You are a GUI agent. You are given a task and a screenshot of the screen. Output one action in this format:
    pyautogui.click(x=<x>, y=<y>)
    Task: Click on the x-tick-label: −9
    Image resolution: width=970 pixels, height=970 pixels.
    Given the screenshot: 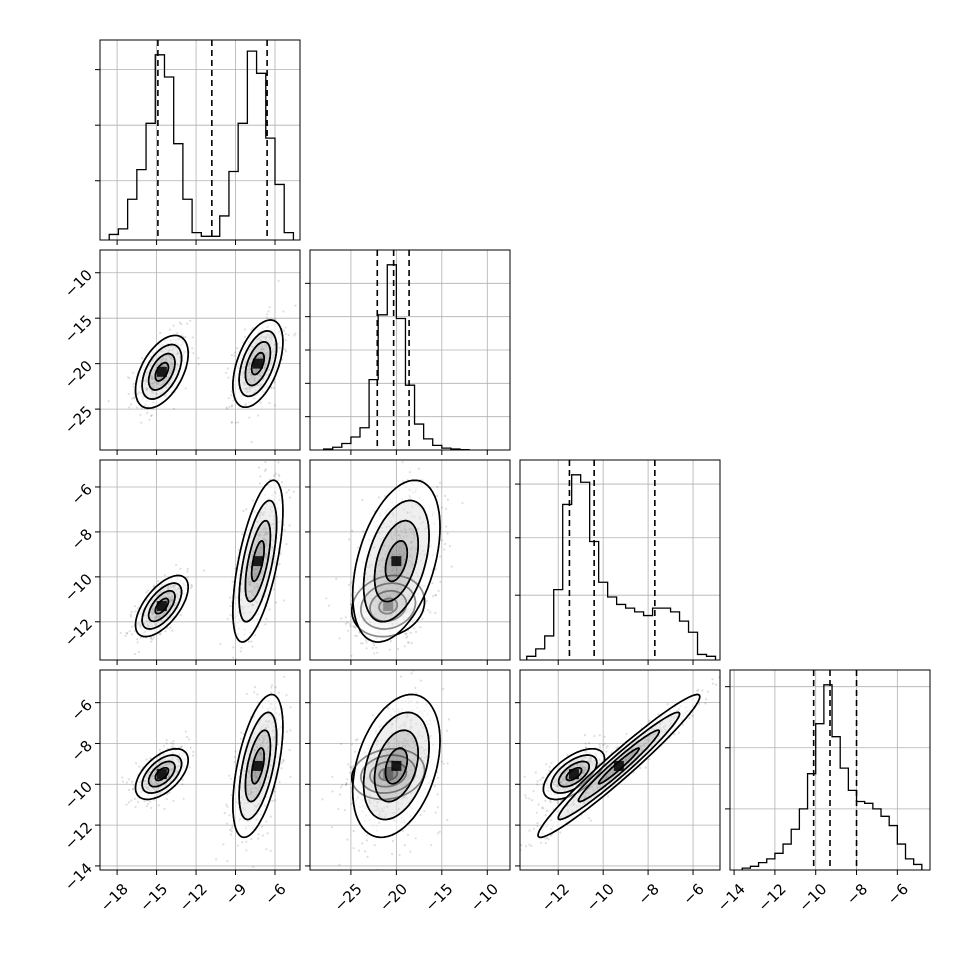 What is the action you would take?
    pyautogui.click(x=236, y=894)
    